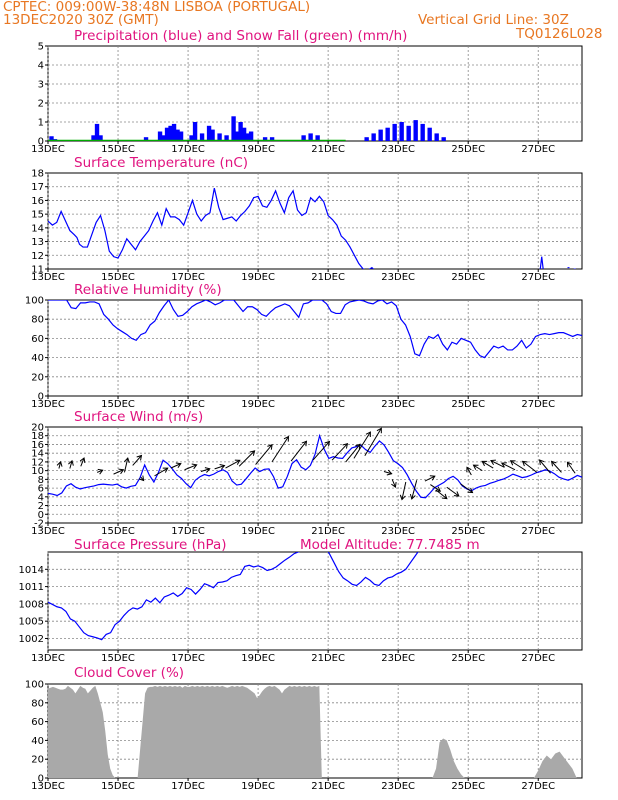 This screenshot has width=618, height=800. Describe the element at coordinates (129, 673) in the screenshot. I see `panel-title: Cloud Cover (%)` at that location.